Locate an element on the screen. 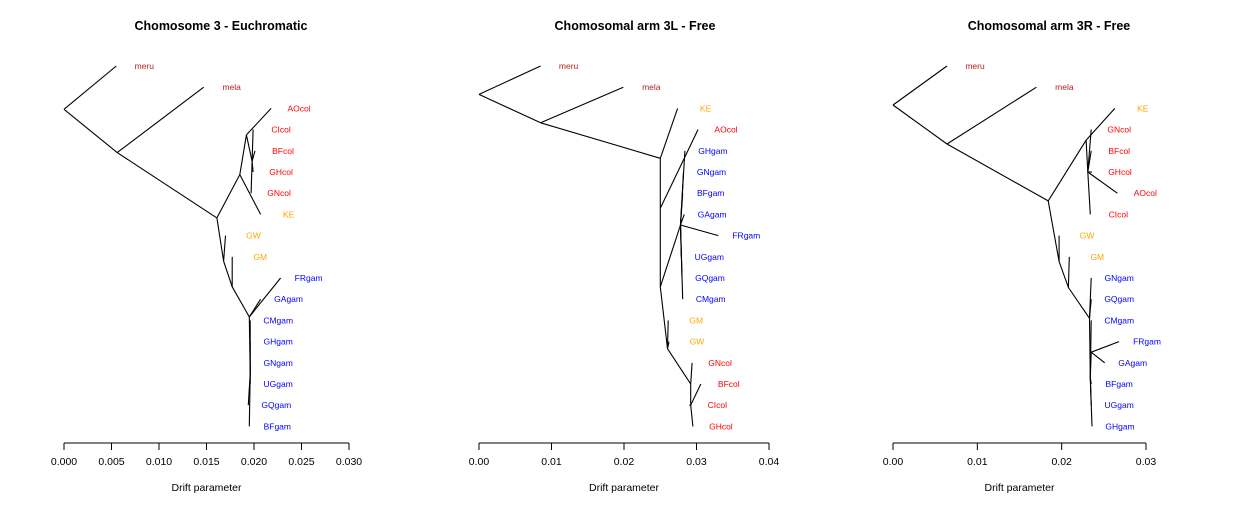  x-tick-label: 0.000 is located at coordinates (64, 462).